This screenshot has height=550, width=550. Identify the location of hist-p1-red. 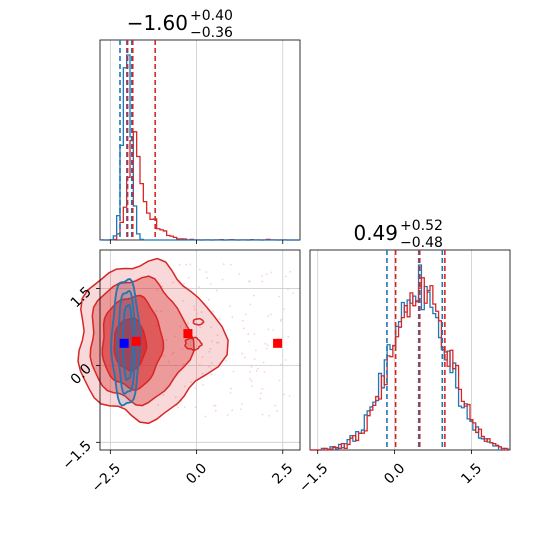
(199, 186).